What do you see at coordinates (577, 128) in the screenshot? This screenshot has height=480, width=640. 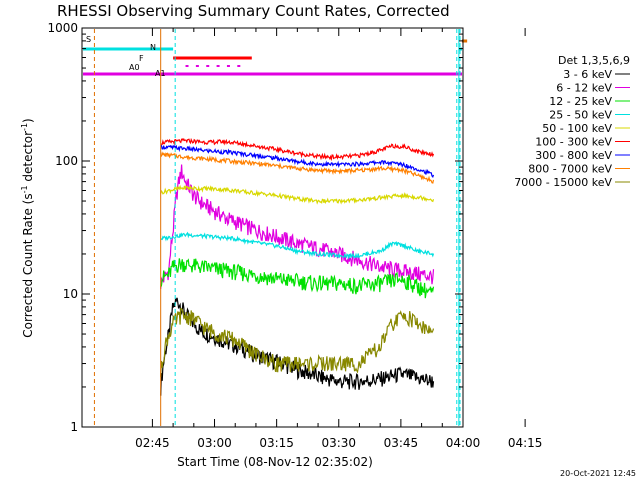 I see `legend-entry-label: 50 - 100 keV` at bounding box center [577, 128].